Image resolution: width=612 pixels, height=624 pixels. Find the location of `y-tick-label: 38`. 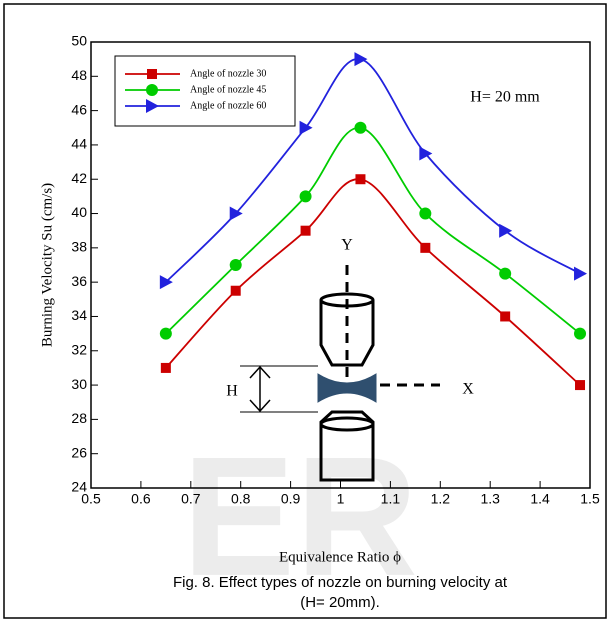

y-tick-label: 38 is located at coordinates (79, 247).